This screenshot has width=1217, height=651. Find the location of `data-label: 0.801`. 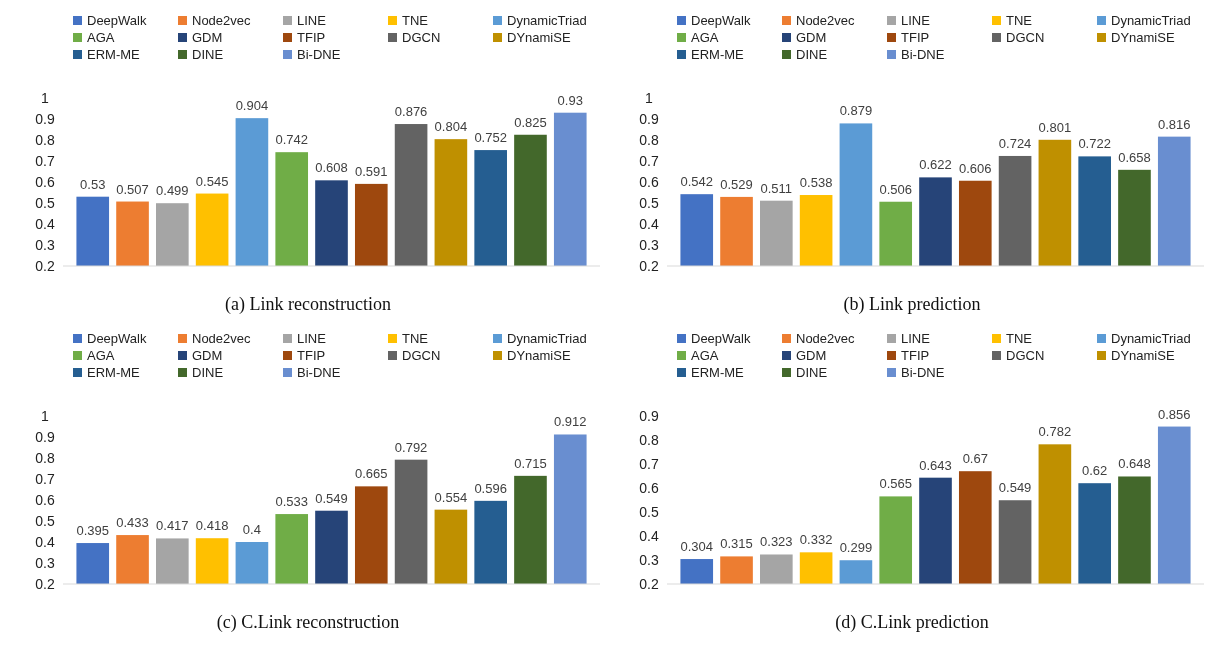

data-label: 0.801 is located at coordinates (1055, 127).